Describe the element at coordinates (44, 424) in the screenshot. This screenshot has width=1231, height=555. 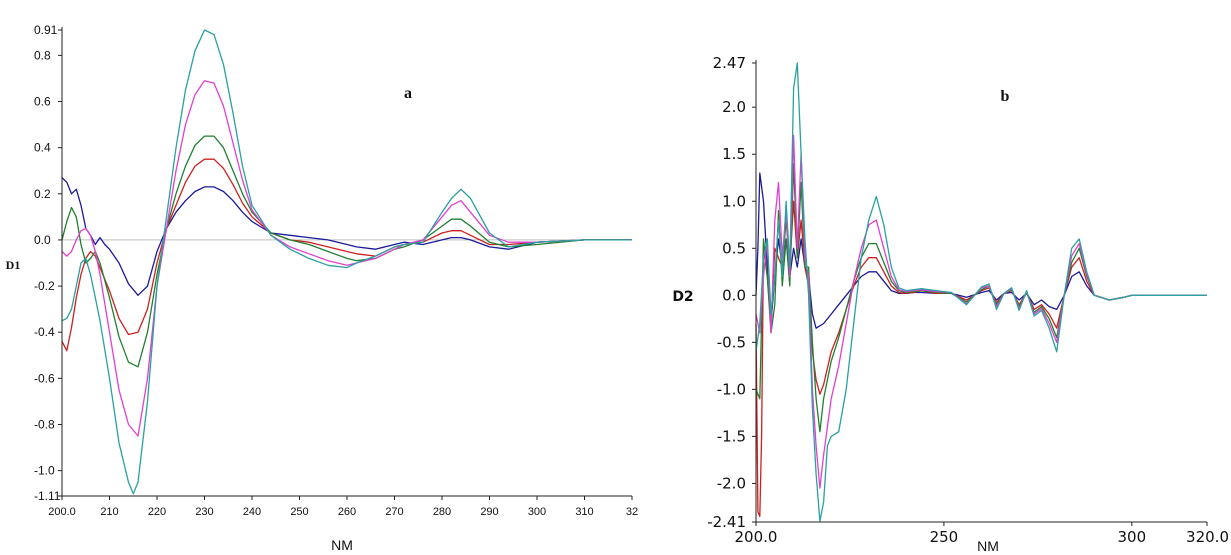
I see `chart-a-y-tick-label: -0.8` at that location.